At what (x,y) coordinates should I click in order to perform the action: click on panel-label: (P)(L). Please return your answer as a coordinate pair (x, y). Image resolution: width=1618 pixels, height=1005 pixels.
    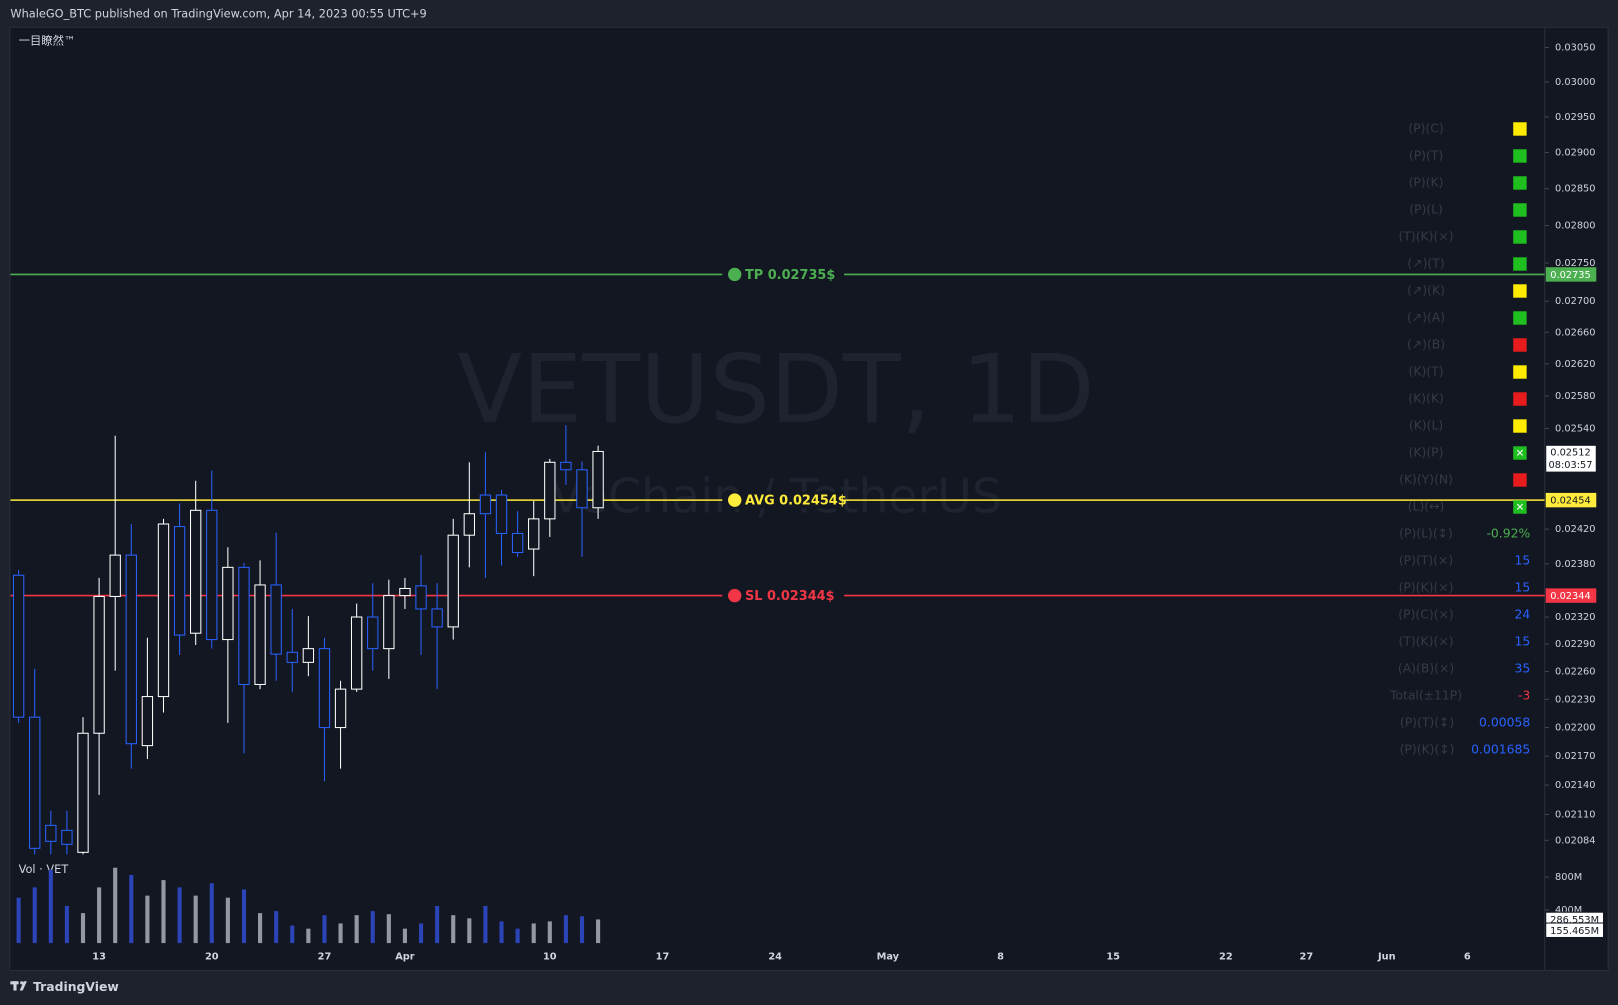
    Looking at the image, I should click on (1426, 209).